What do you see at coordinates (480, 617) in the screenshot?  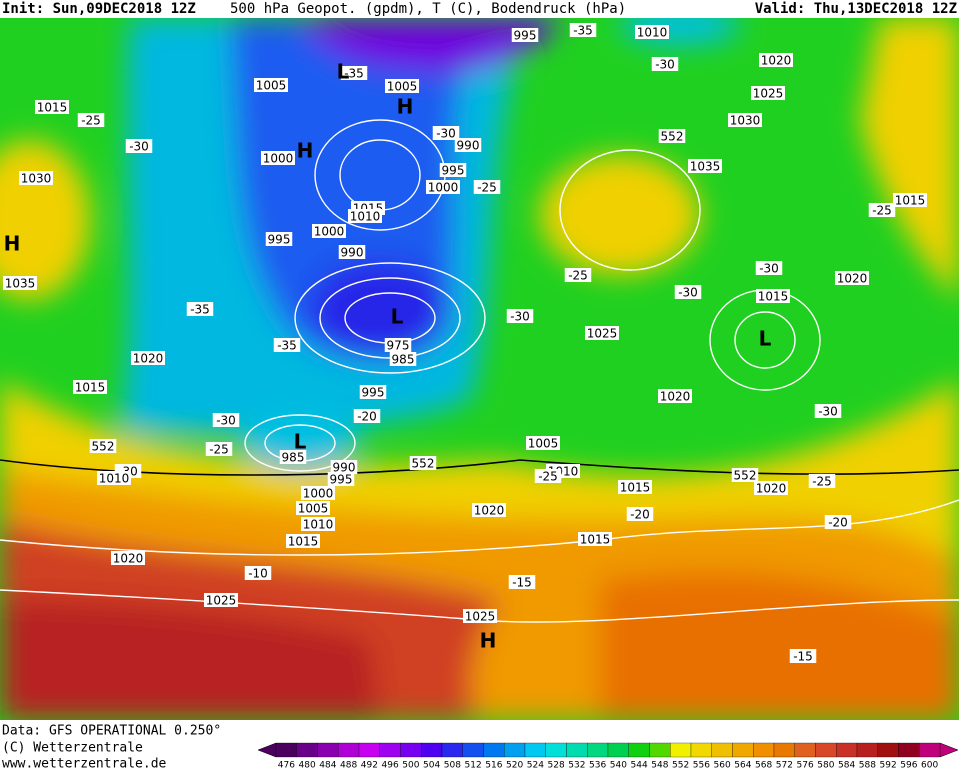 I see `isoline-label: 1025` at bounding box center [480, 617].